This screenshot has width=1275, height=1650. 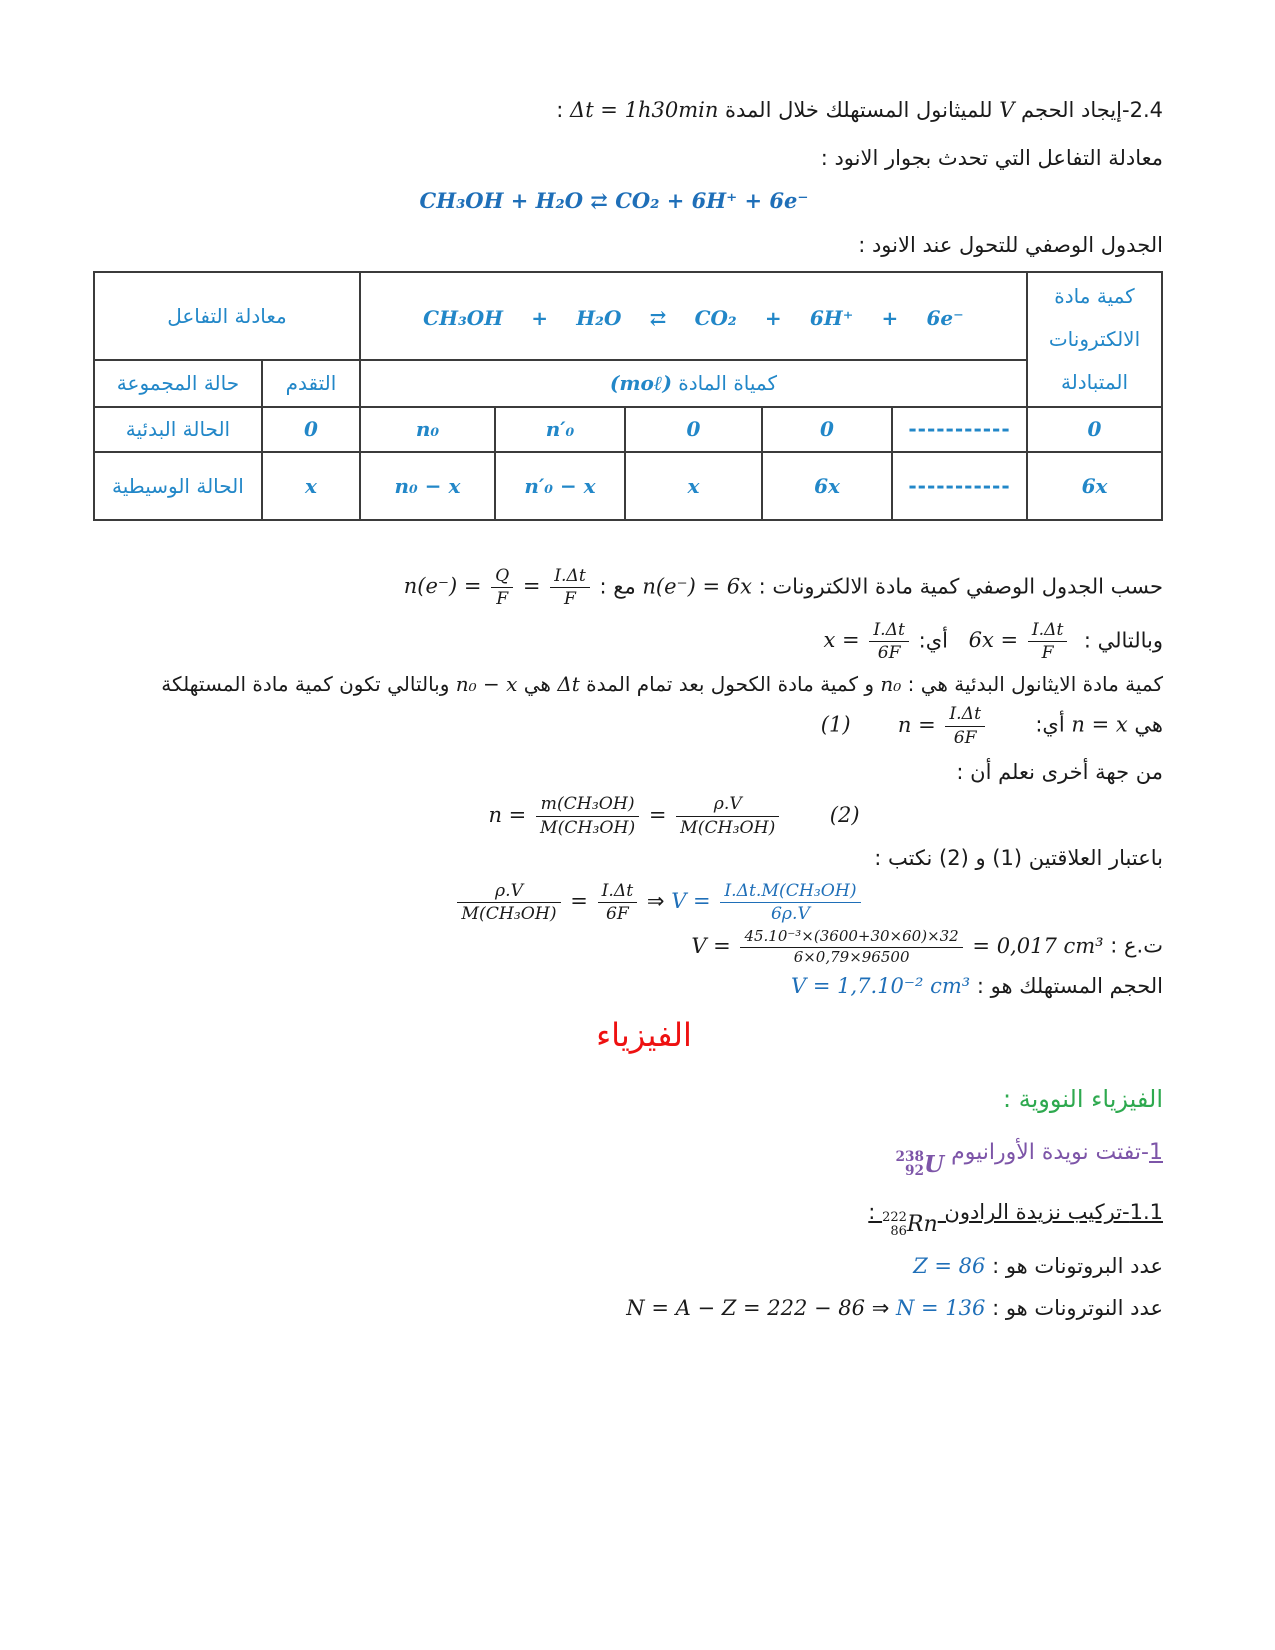 What do you see at coordinates (920, 1164) in the screenshot?
I see `uranium-nuclide: 238 92 U` at bounding box center [920, 1164].